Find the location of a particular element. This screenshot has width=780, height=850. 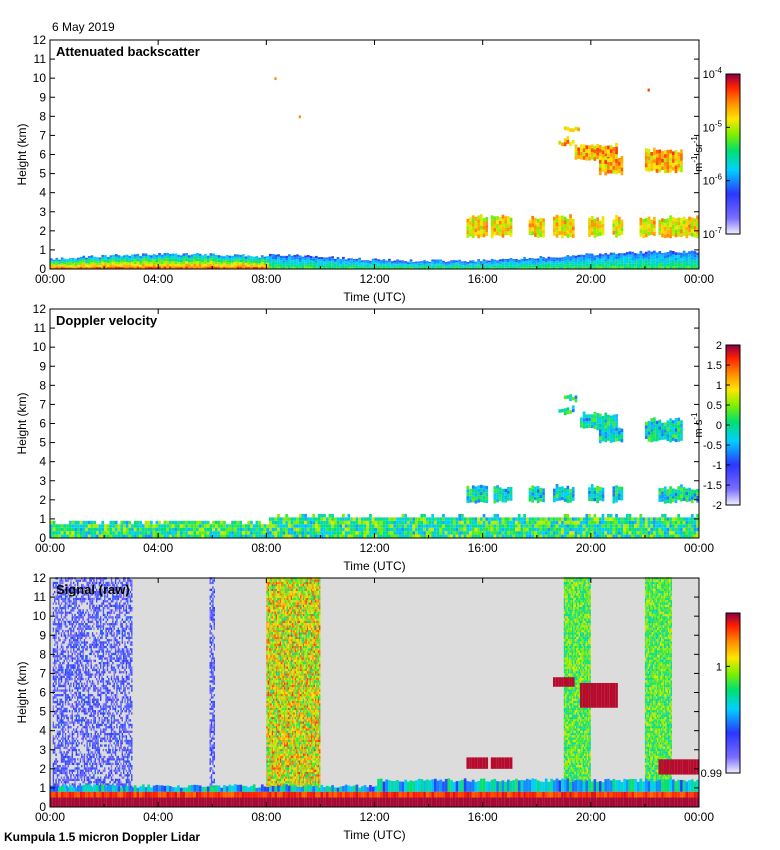

y-tick-label: 0 is located at coordinates (42, 269).